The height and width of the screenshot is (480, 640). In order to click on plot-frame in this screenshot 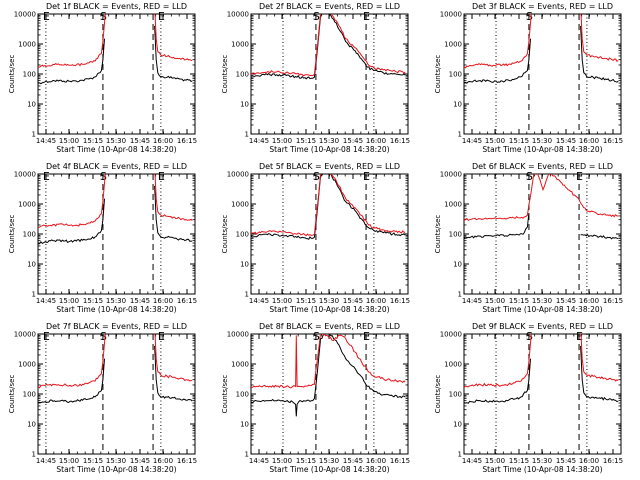, I will do `click(116, 74)`.